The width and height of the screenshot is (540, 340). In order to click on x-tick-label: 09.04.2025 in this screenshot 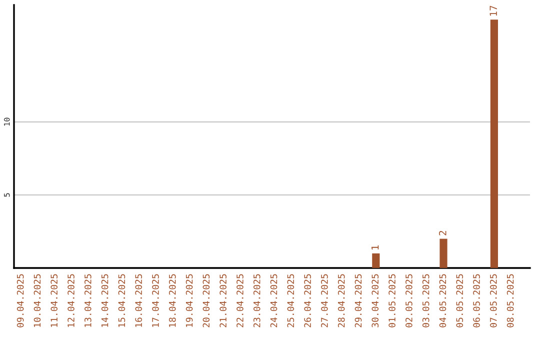, I will do `click(20, 301)`.